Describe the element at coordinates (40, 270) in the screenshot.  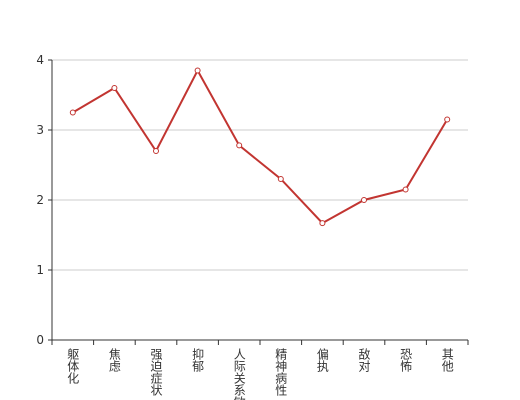
I see `y-tick-label: 1` at that location.